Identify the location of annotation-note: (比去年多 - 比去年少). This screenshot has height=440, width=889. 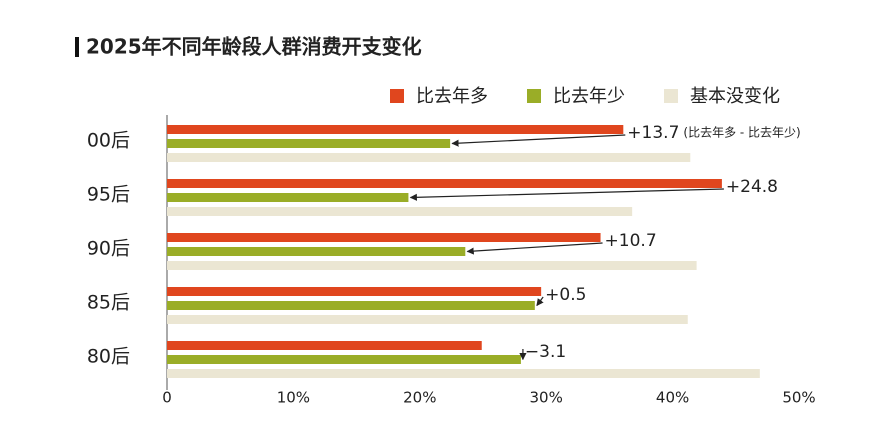
(741, 133).